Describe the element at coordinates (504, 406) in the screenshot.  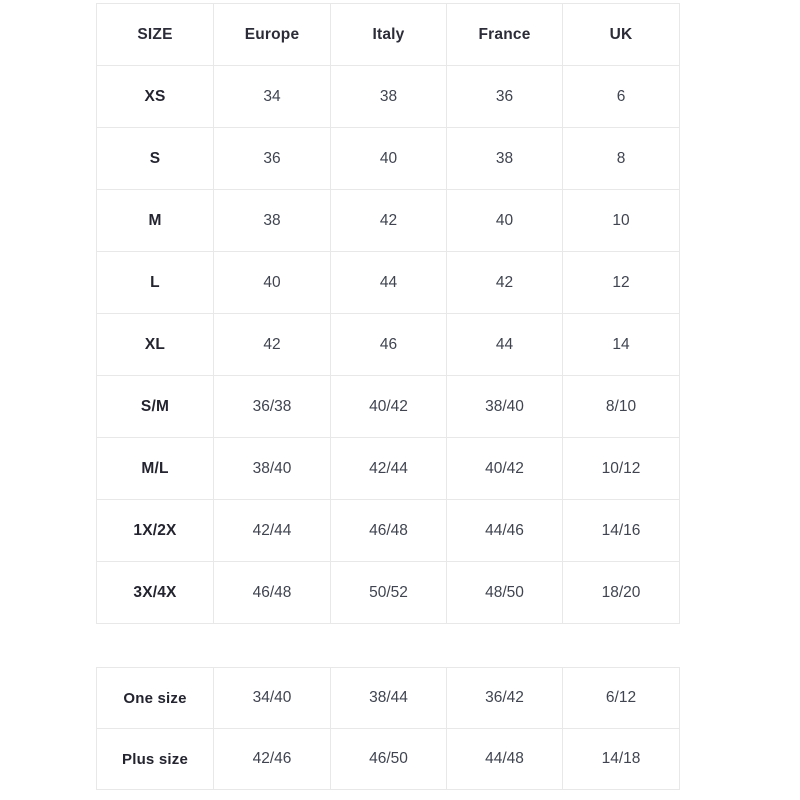
I see `cell-france: 38/40` at that location.